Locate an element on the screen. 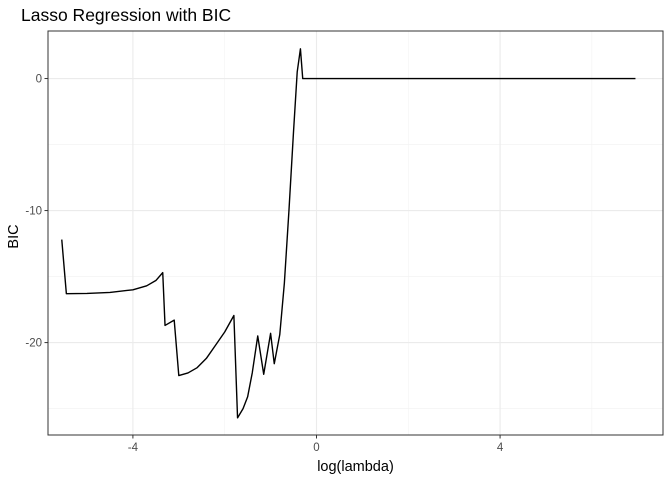 The width and height of the screenshot is (672, 480). x-tick-label: 4 is located at coordinates (500, 448).